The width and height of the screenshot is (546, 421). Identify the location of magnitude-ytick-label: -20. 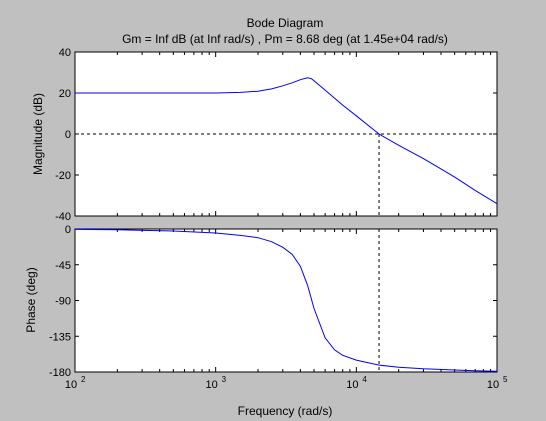
(63, 176).